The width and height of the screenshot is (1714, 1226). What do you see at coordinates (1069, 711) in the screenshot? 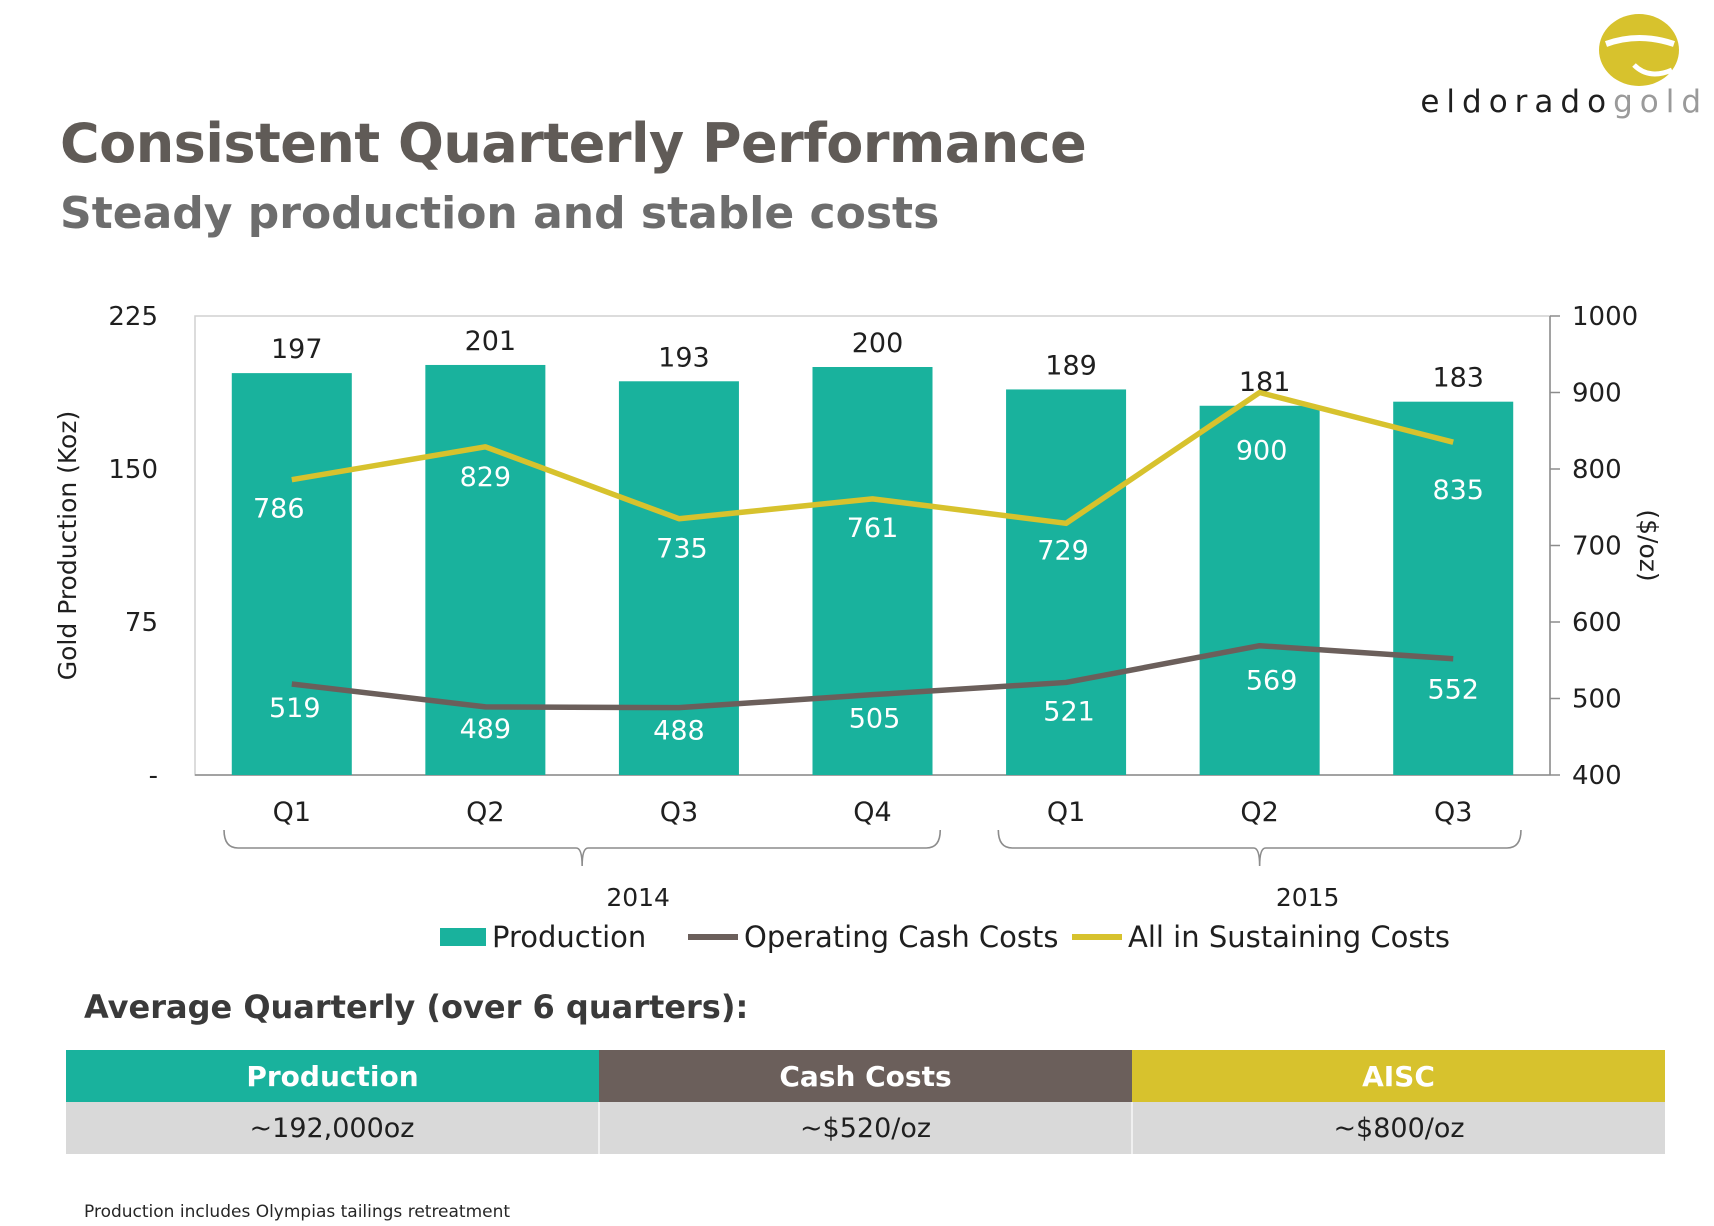
I see `operating-cash-costs-data-label: 521` at bounding box center [1069, 711].